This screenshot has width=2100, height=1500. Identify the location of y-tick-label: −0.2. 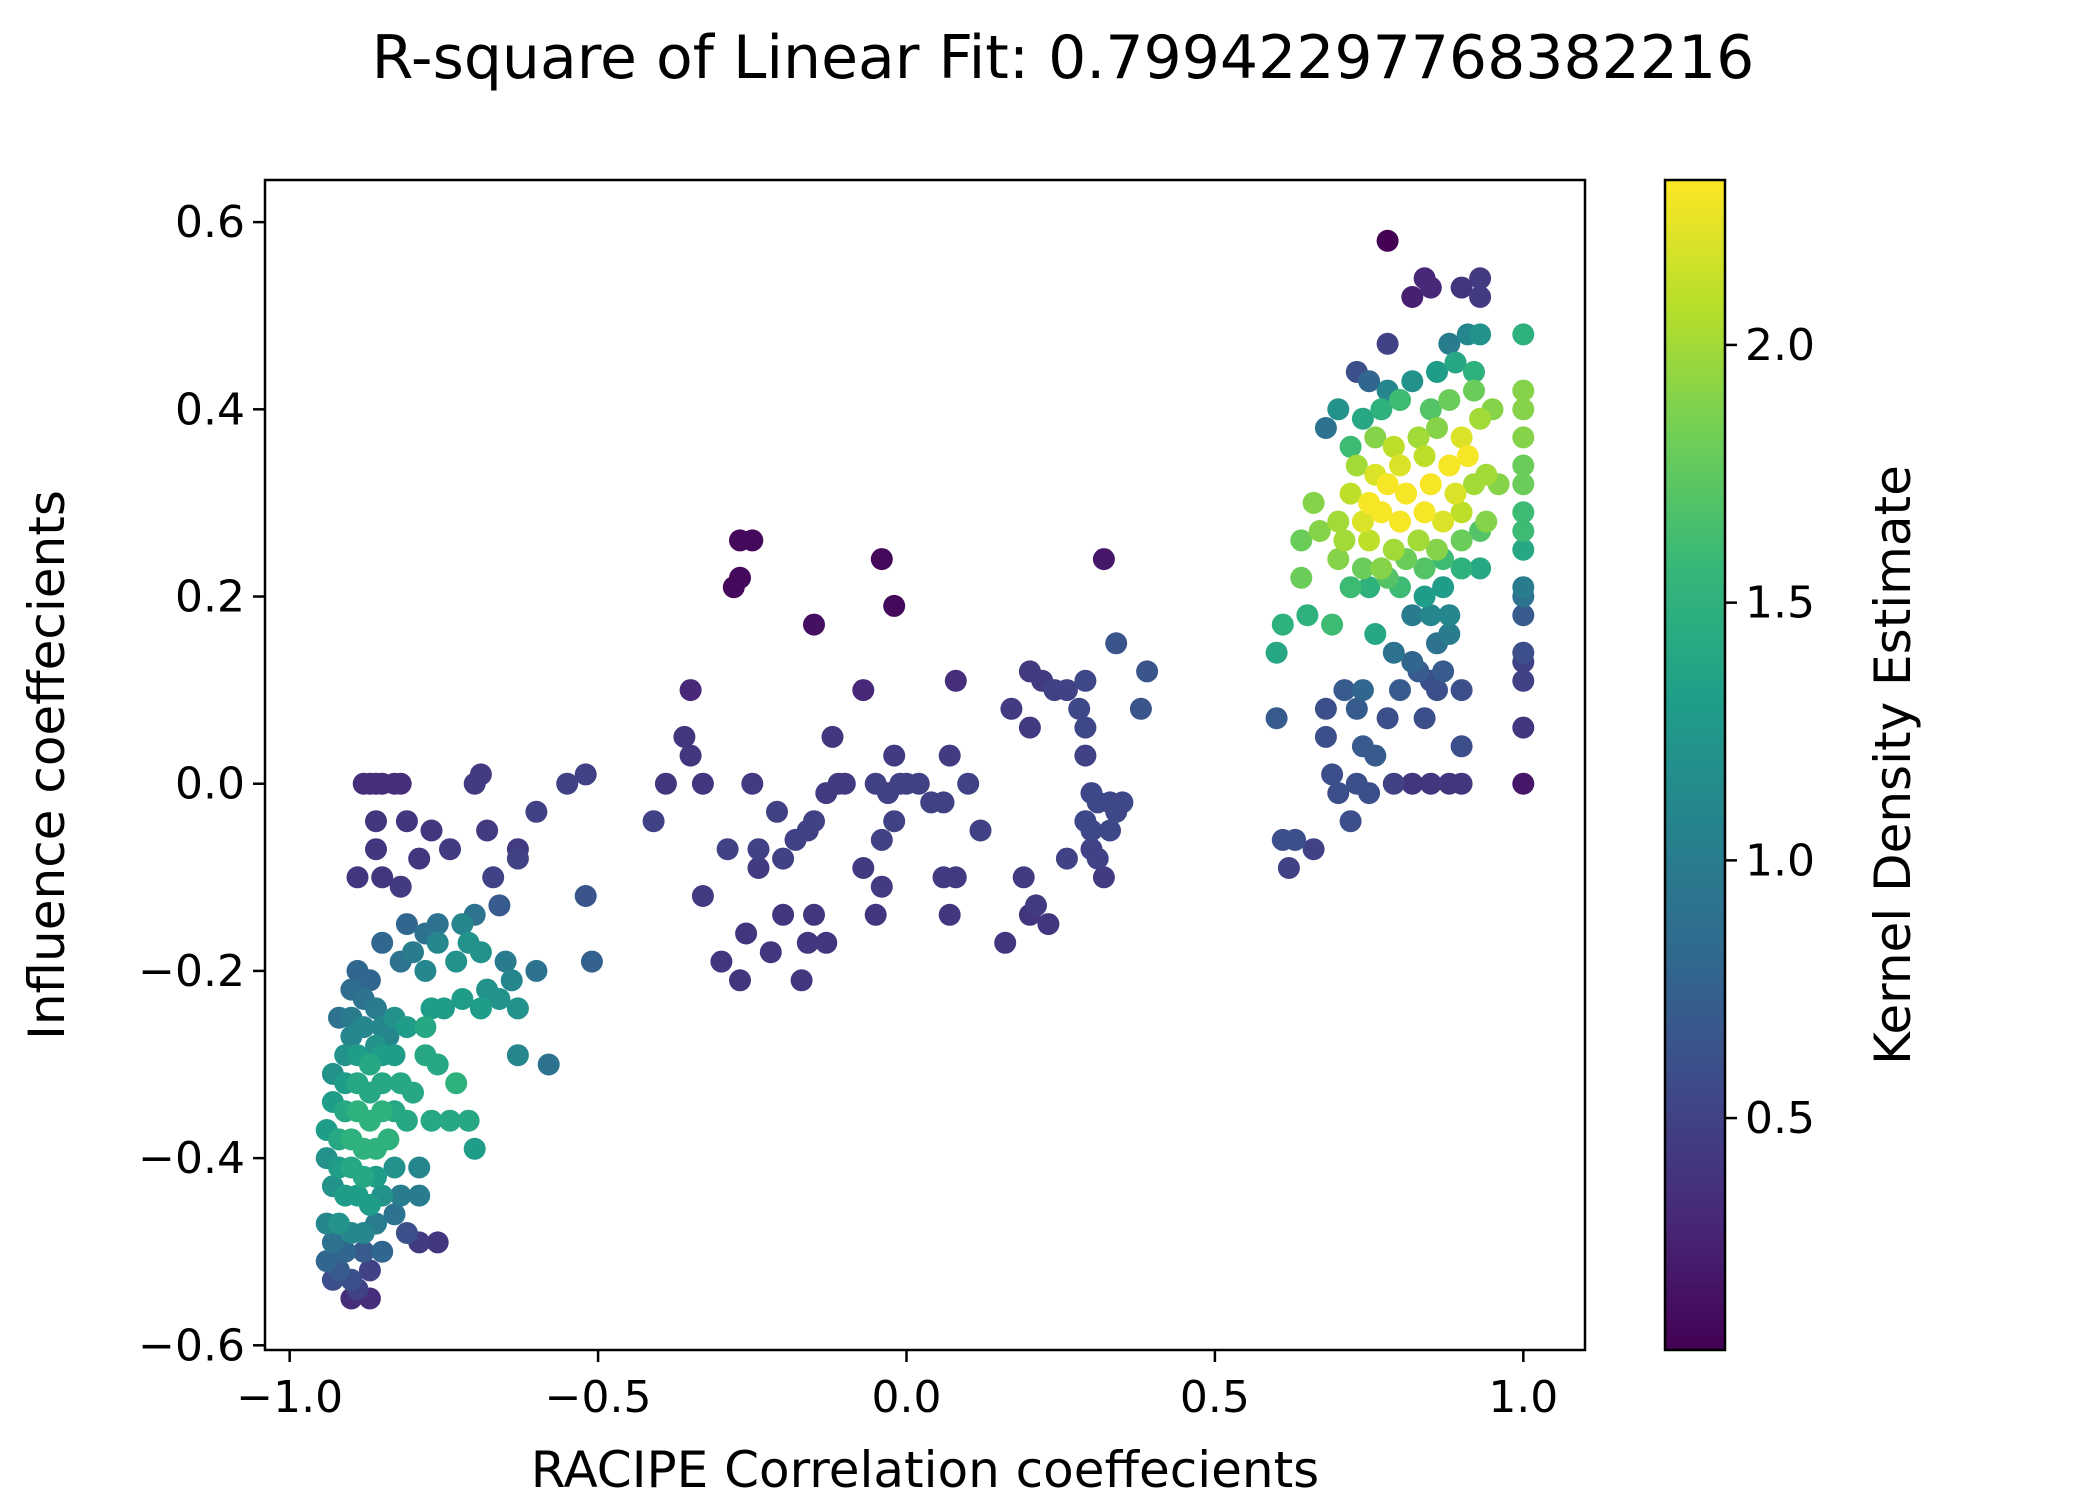
(191, 971).